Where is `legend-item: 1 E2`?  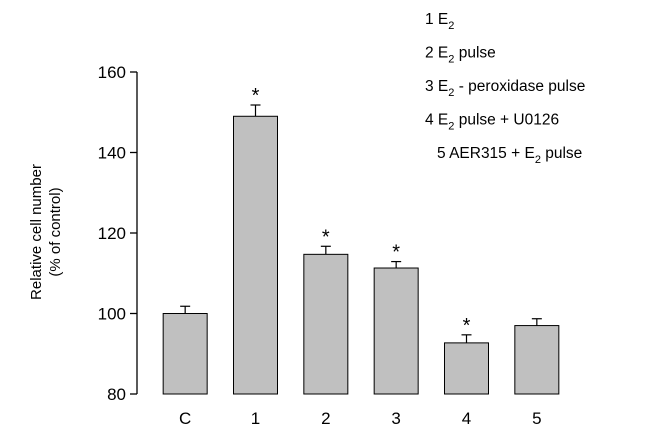
legend-item: 1 E2 is located at coordinates (439, 21).